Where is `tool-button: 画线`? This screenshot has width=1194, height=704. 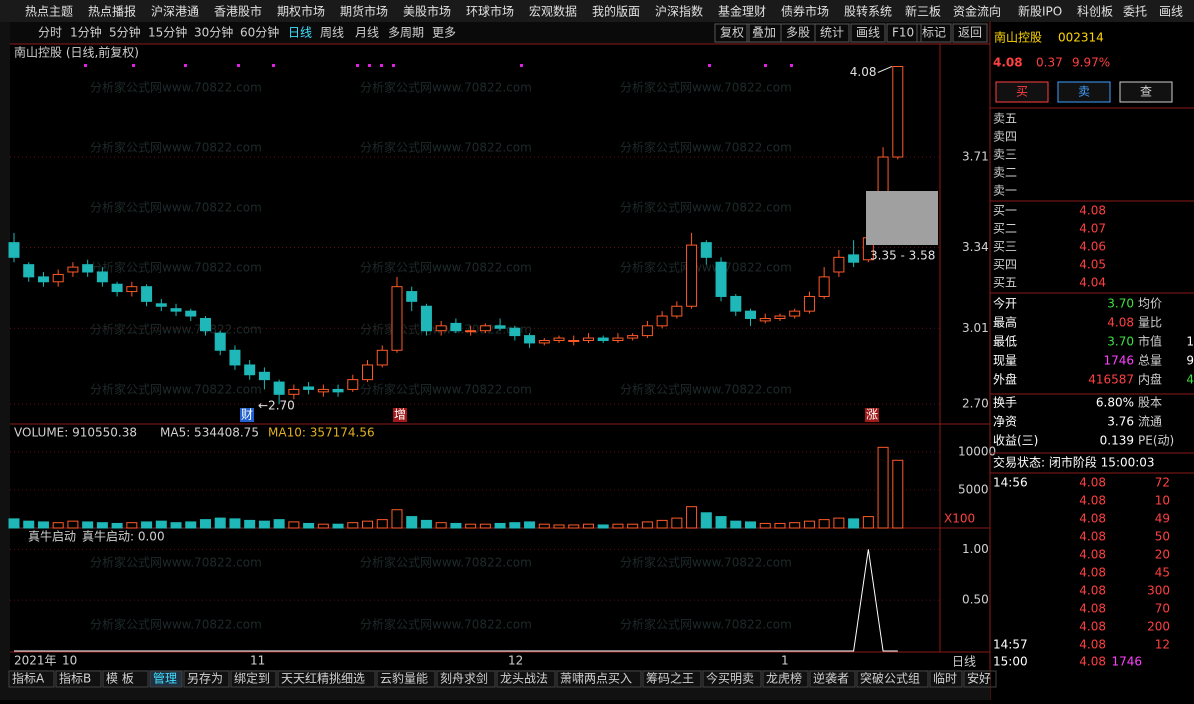
tool-button: 画线 is located at coordinates (868, 33).